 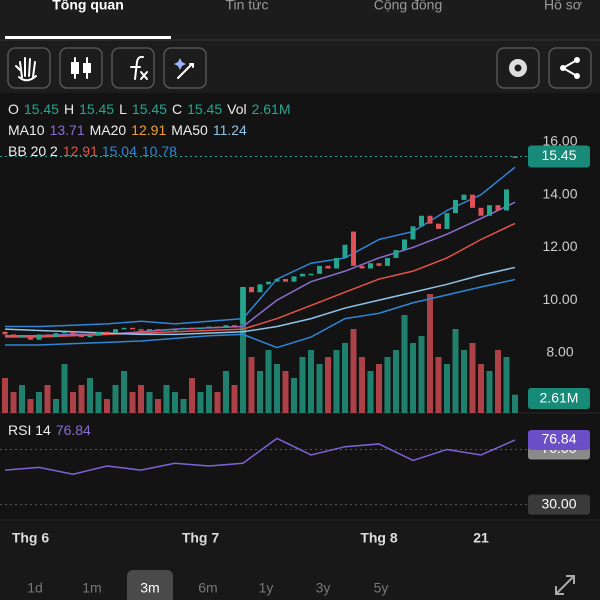 What do you see at coordinates (29, 68) in the screenshot?
I see `hand-tool` at bounding box center [29, 68].